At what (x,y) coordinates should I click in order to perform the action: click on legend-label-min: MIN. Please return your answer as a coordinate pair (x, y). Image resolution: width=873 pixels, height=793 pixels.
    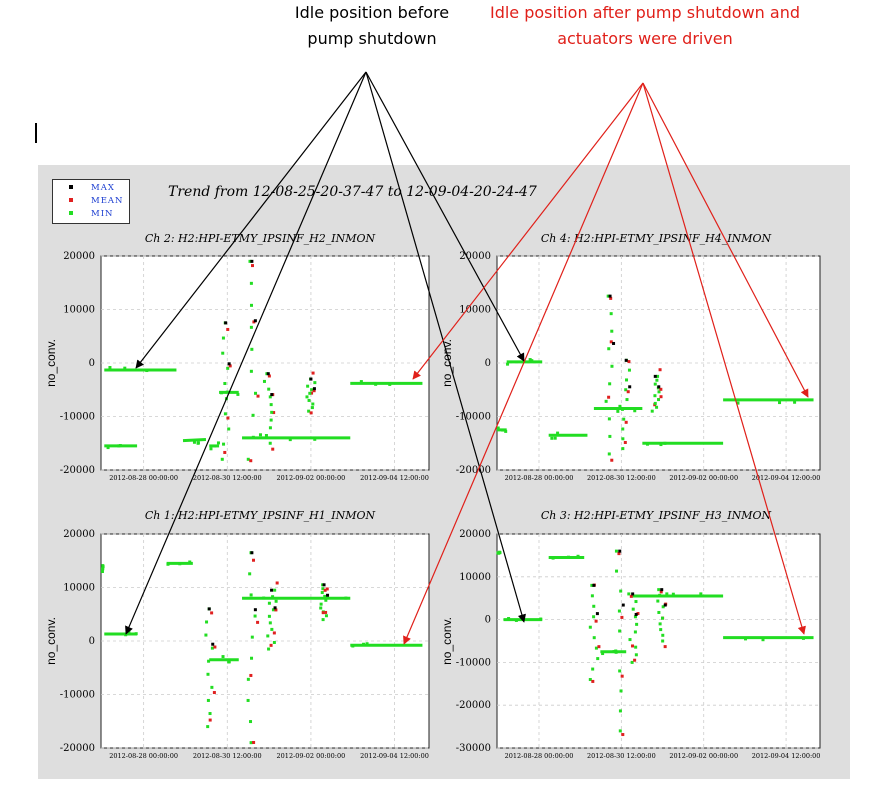
    Looking at the image, I should click on (102, 214).